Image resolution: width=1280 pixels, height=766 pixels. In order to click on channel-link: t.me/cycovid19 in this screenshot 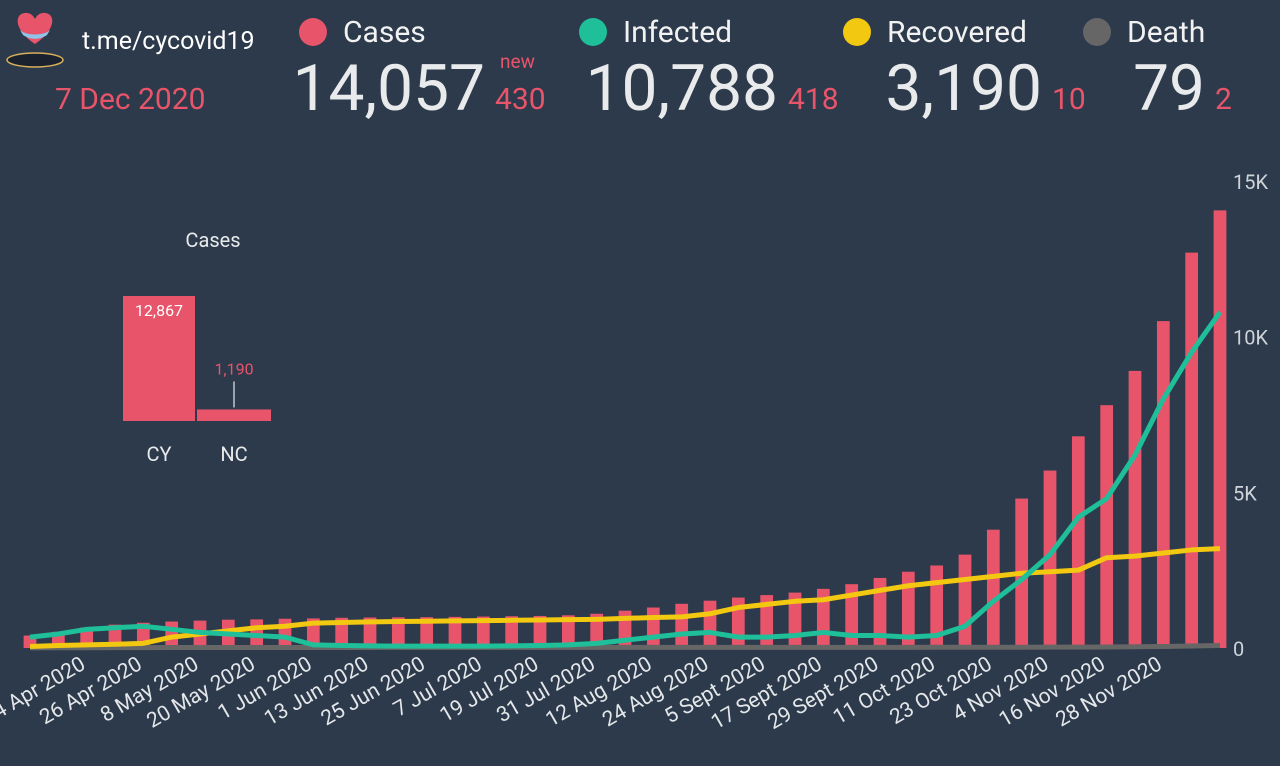, I will do `click(168, 41)`.